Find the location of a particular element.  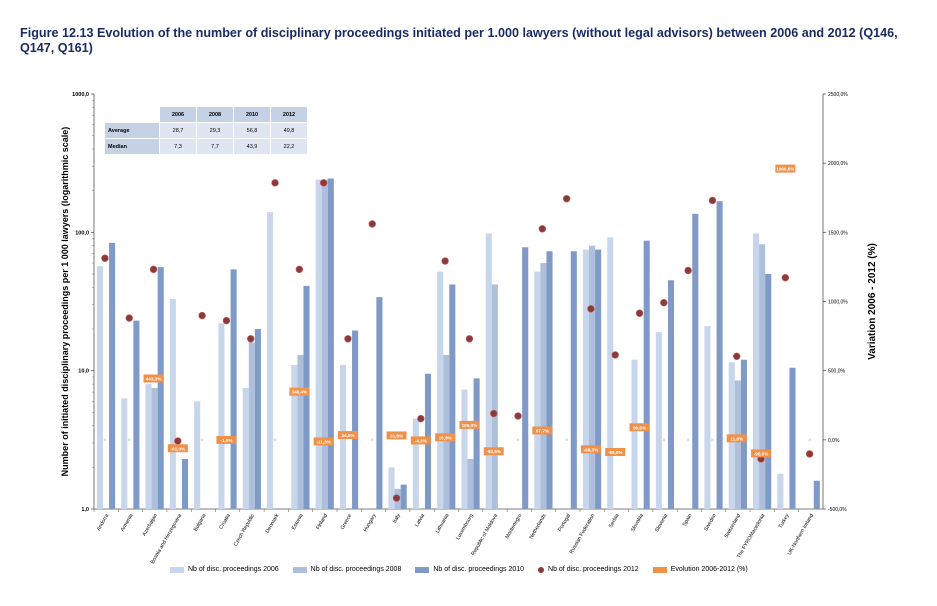

legend-label: Nb of disc. proceedings 2012 is located at coordinates (593, 569).